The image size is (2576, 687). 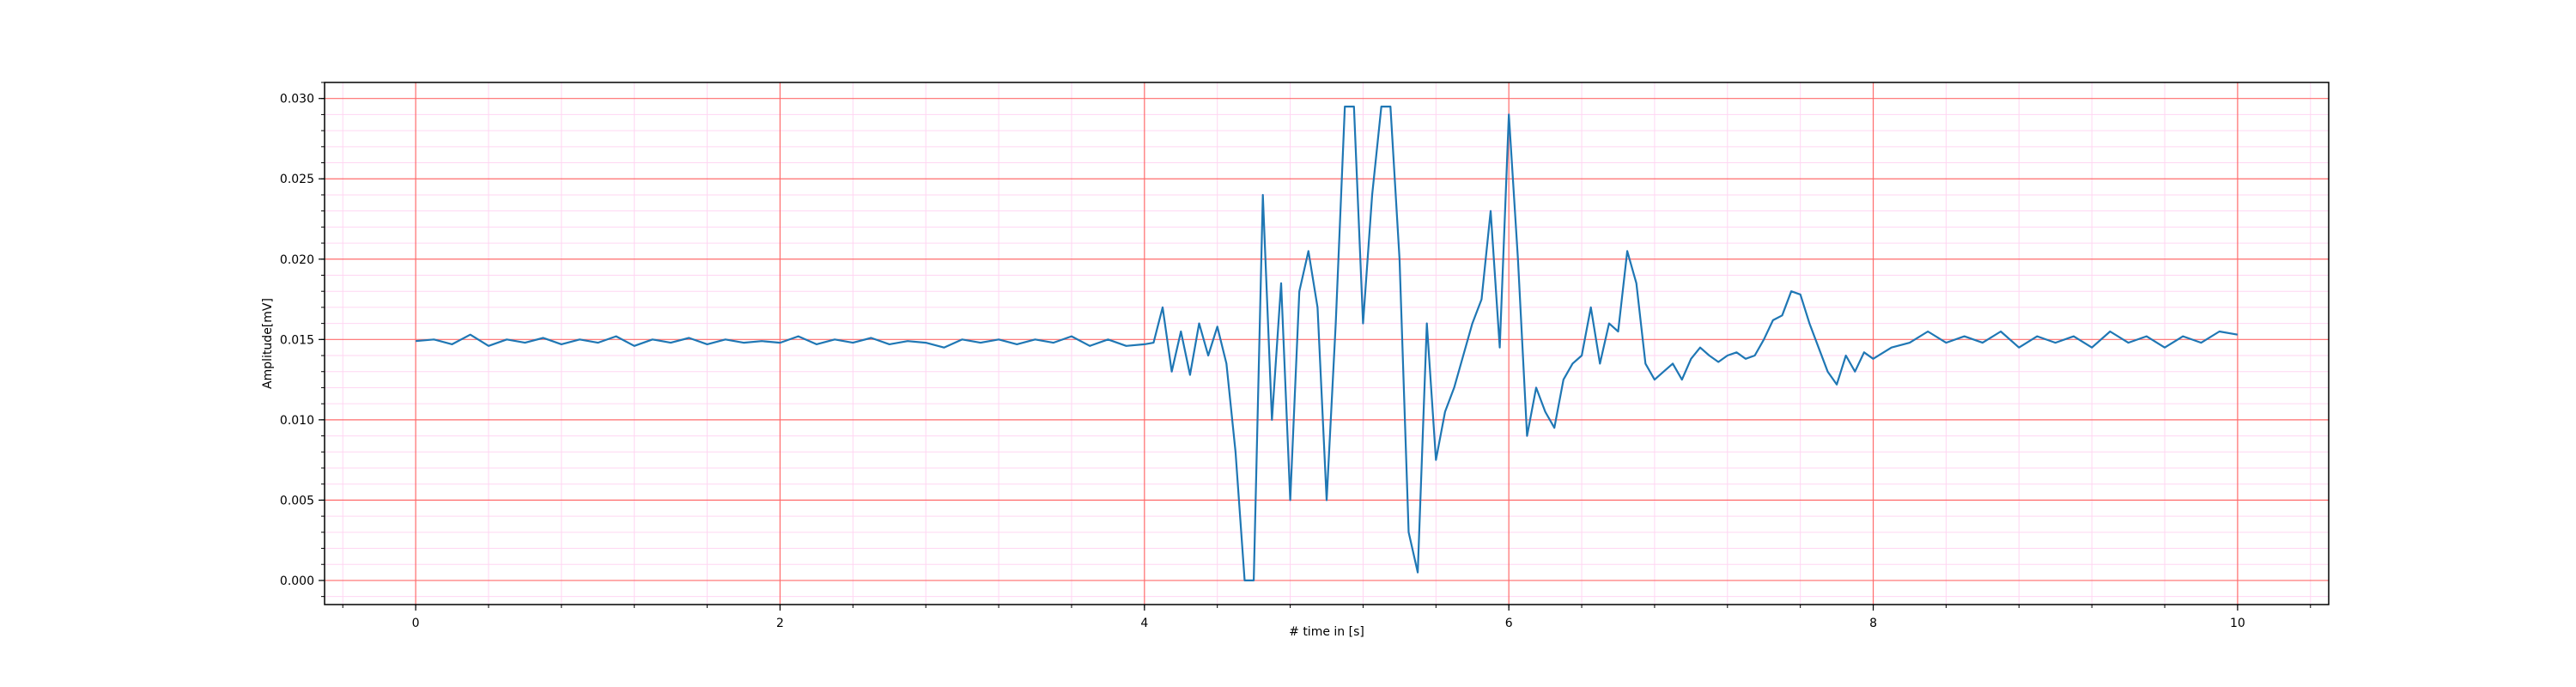 I want to click on x-tick-label: 8, so click(x=1873, y=623).